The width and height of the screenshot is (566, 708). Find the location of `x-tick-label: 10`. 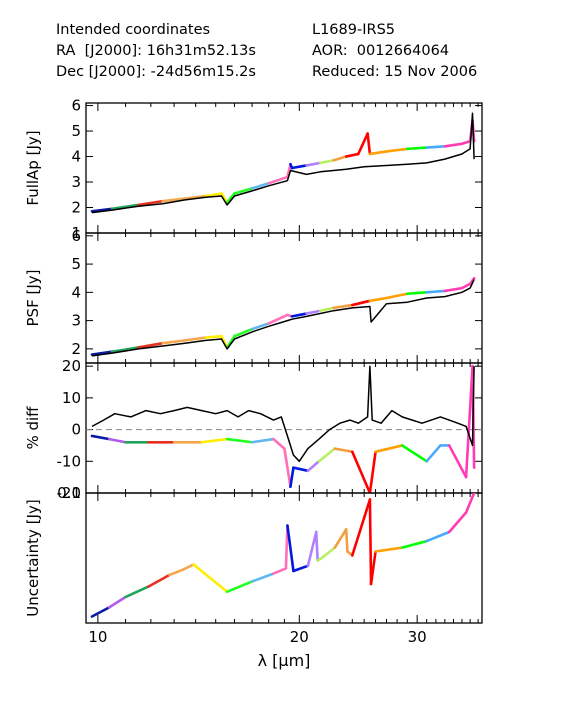

x-tick-label: 10 is located at coordinates (97, 637).